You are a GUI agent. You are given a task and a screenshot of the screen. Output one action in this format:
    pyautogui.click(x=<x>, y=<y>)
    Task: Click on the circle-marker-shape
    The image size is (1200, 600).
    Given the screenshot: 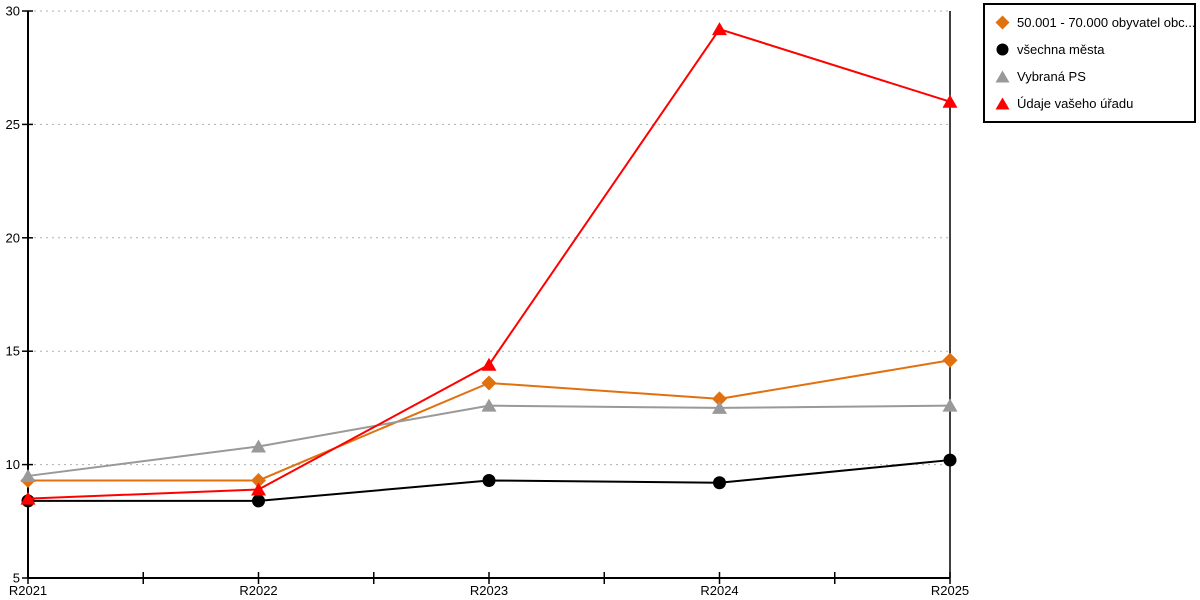 What is the action you would take?
    pyautogui.click(x=1002, y=49)
    